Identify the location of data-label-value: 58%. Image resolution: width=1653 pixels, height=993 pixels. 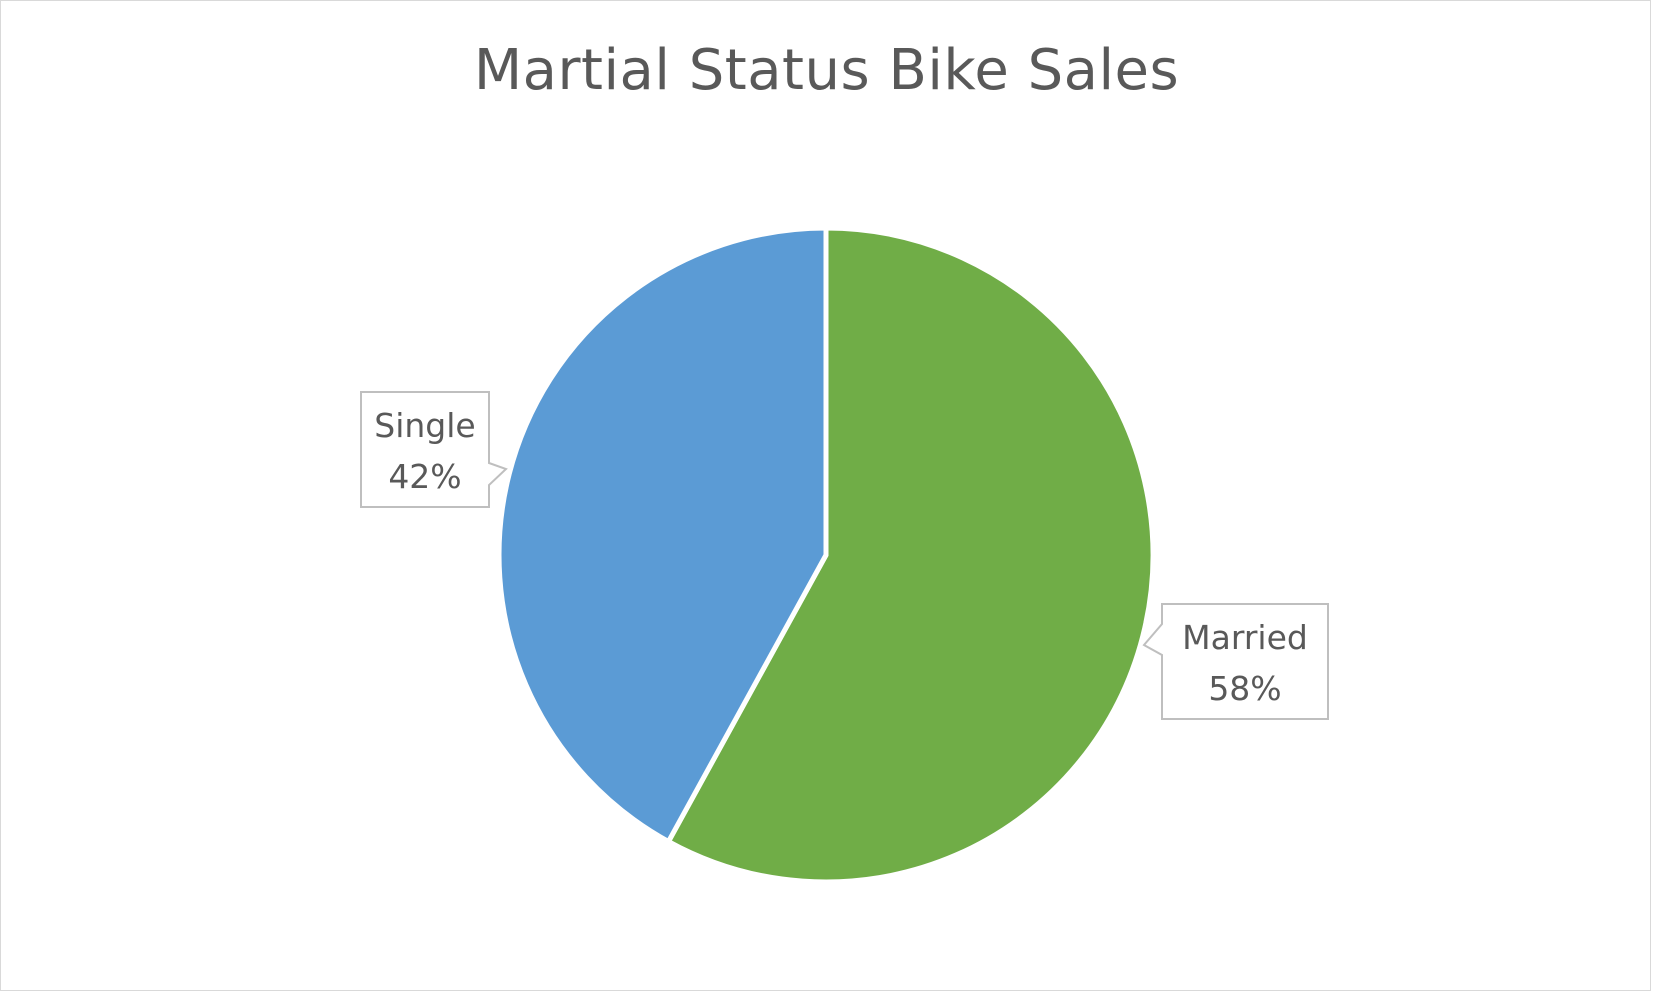
(1244, 688).